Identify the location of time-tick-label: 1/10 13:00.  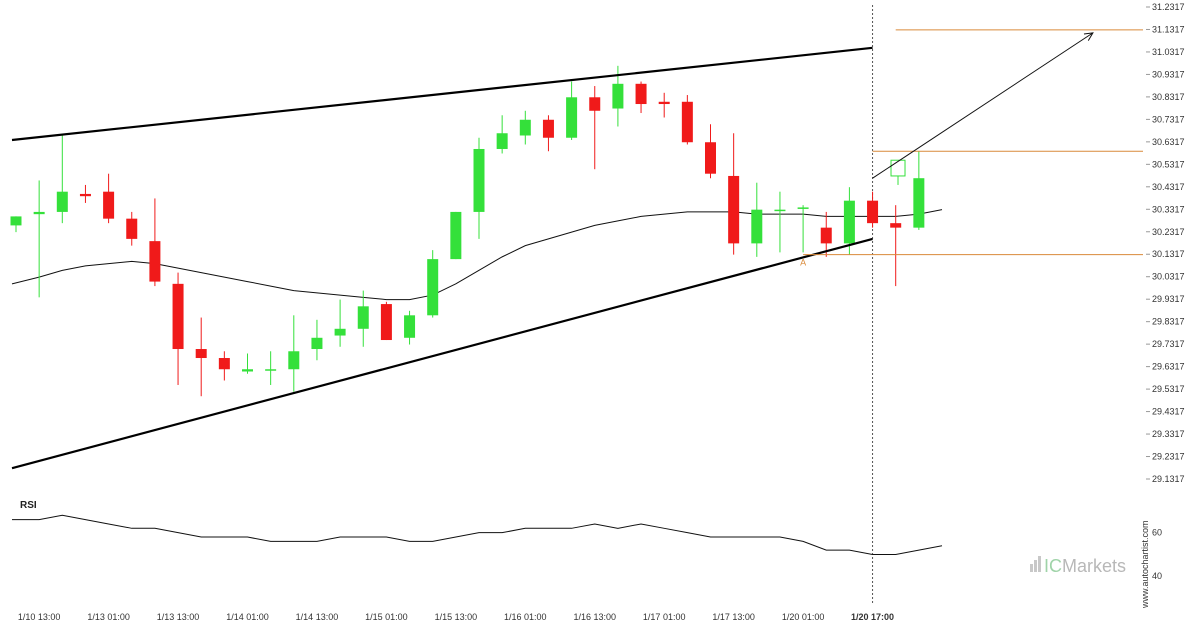
(39, 617).